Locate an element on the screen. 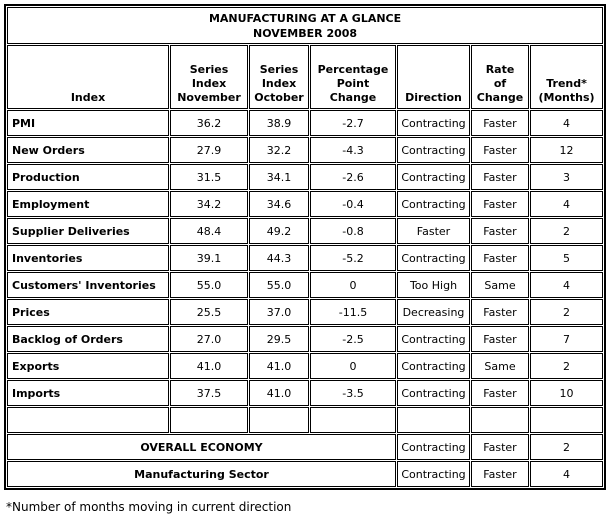 The image size is (610, 529). cell-percentage-change: -3.5 is located at coordinates (353, 393).